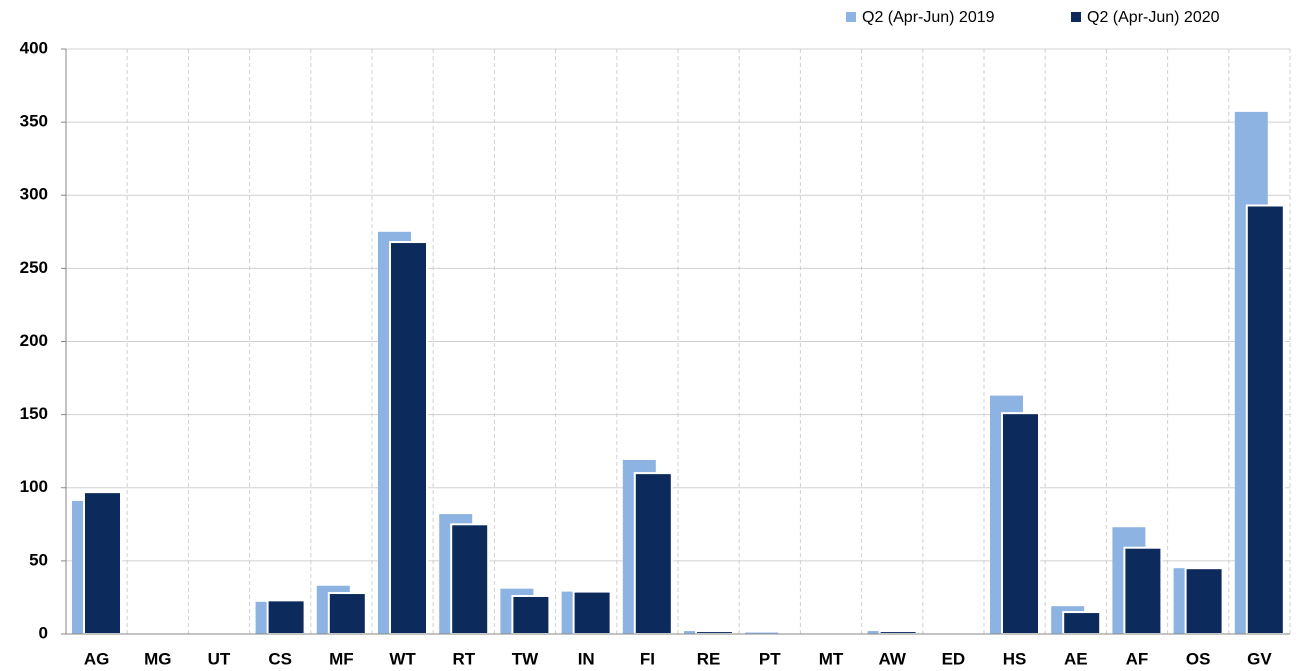  What do you see at coordinates (525, 658) in the screenshot?
I see `x-tick-label: TW` at bounding box center [525, 658].